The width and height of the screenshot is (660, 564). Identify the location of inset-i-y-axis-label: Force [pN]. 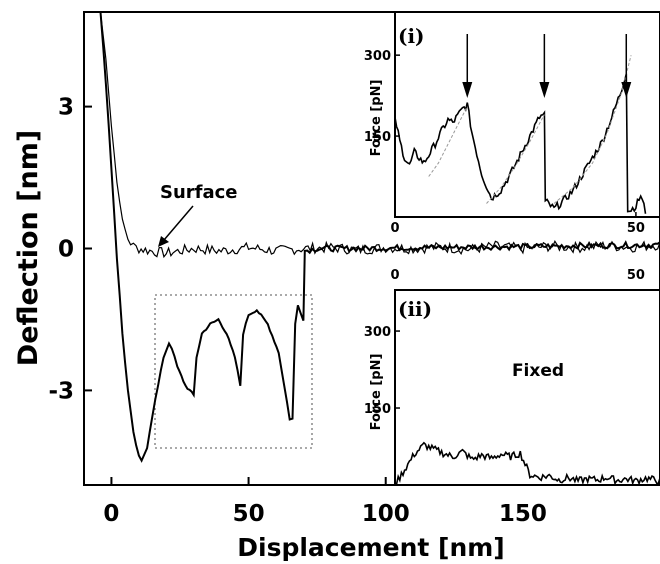
(376, 118).